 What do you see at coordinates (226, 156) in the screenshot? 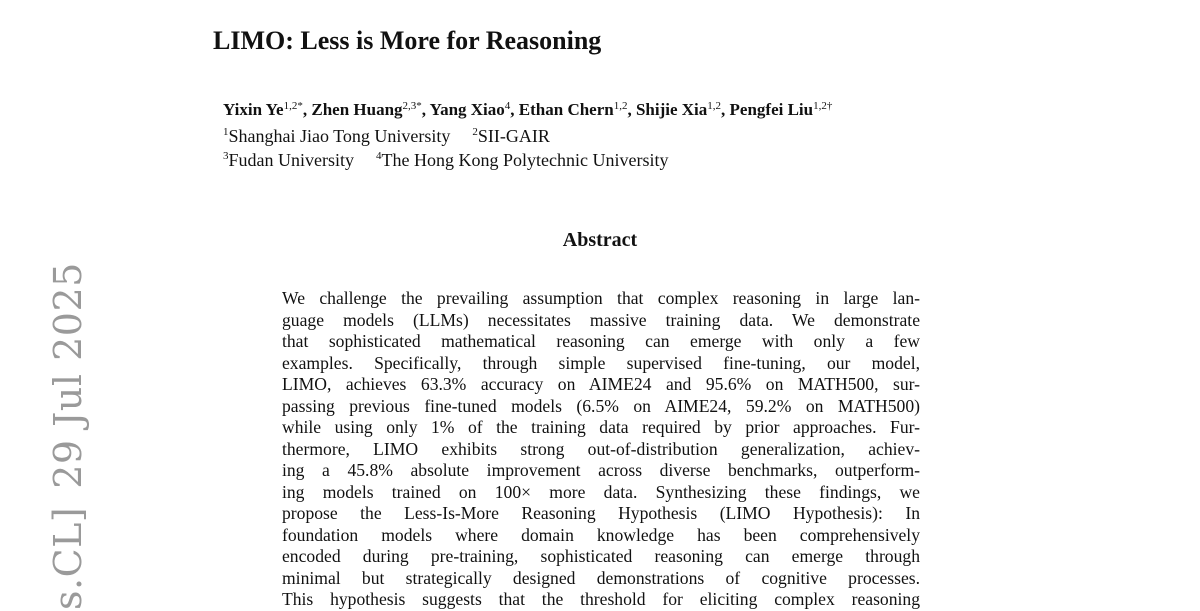
I see `affiliation-number: 3` at bounding box center [226, 156].